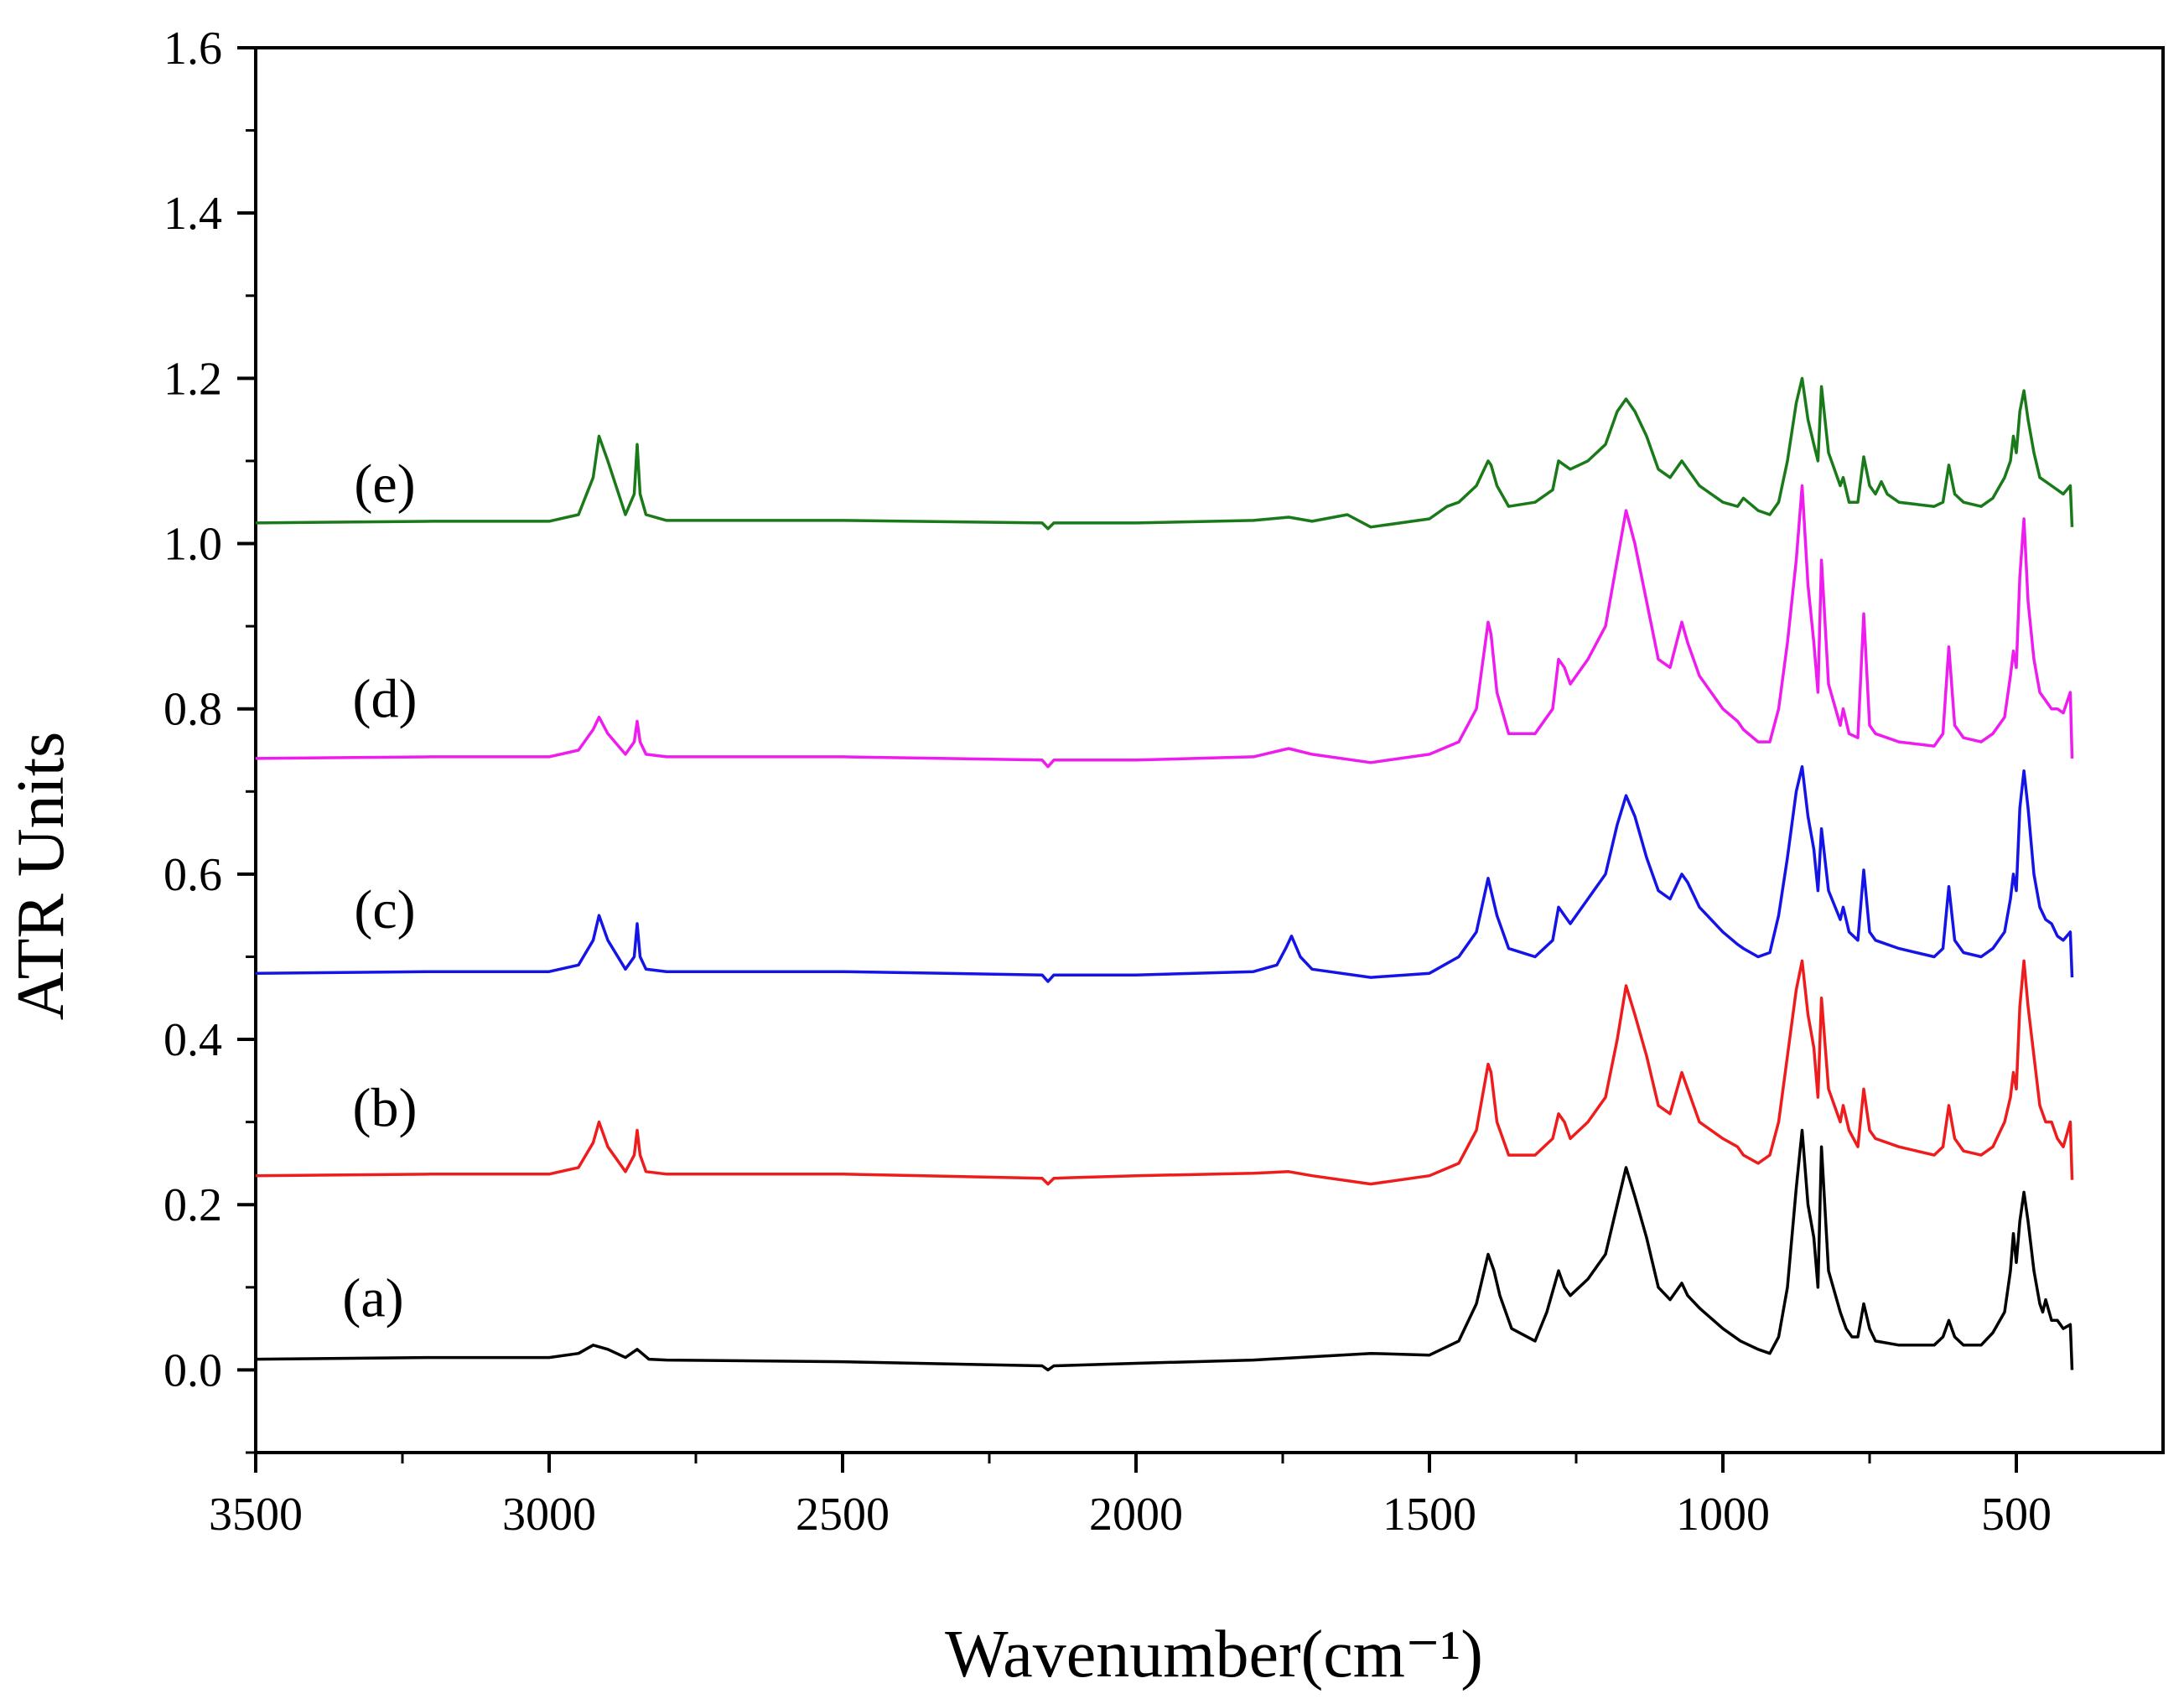  I want to click on x-axis: 3500 3000 2500 2000 1500 1000 500, so click(1130, 1497).